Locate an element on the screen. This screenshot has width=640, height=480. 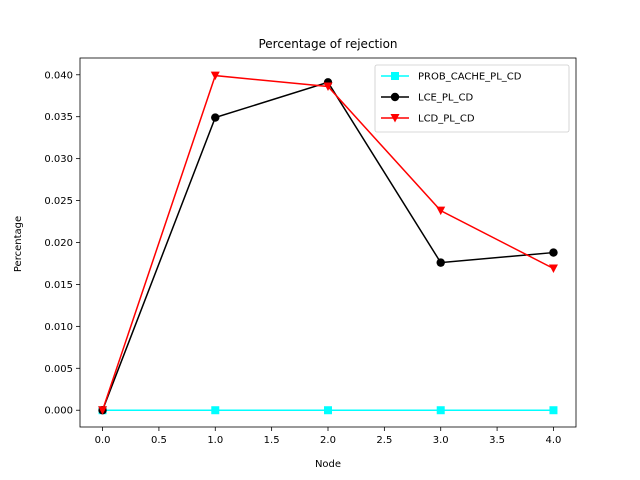
x-tick-label: 2.0 is located at coordinates (328, 440).